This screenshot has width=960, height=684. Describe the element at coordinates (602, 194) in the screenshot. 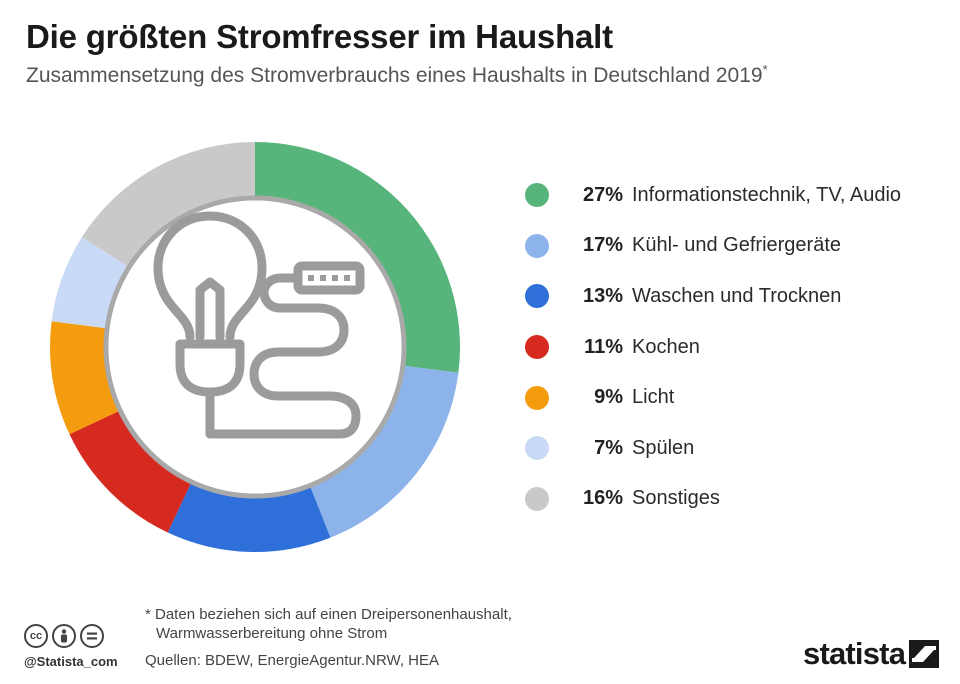

I see `legend-value: 27%` at that location.